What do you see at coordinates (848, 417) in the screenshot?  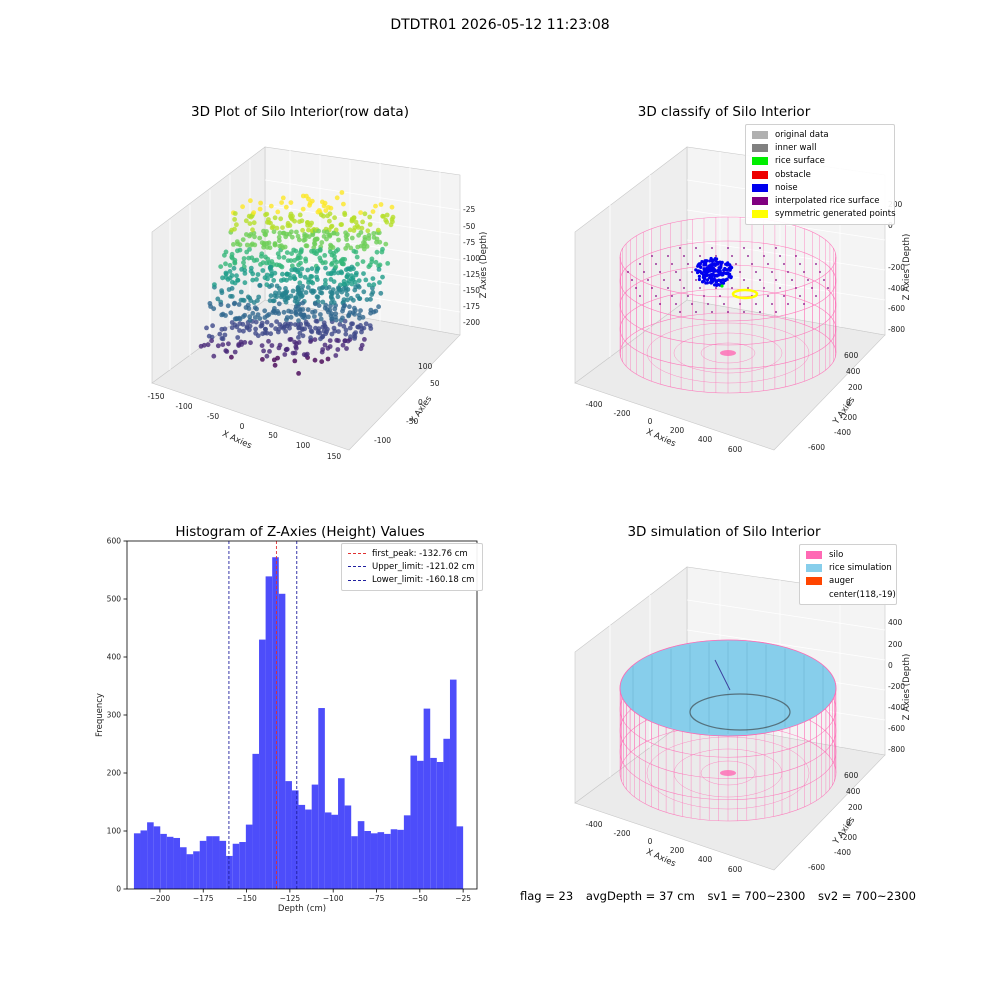 I see `classify-y-tick: -200` at bounding box center [848, 417].